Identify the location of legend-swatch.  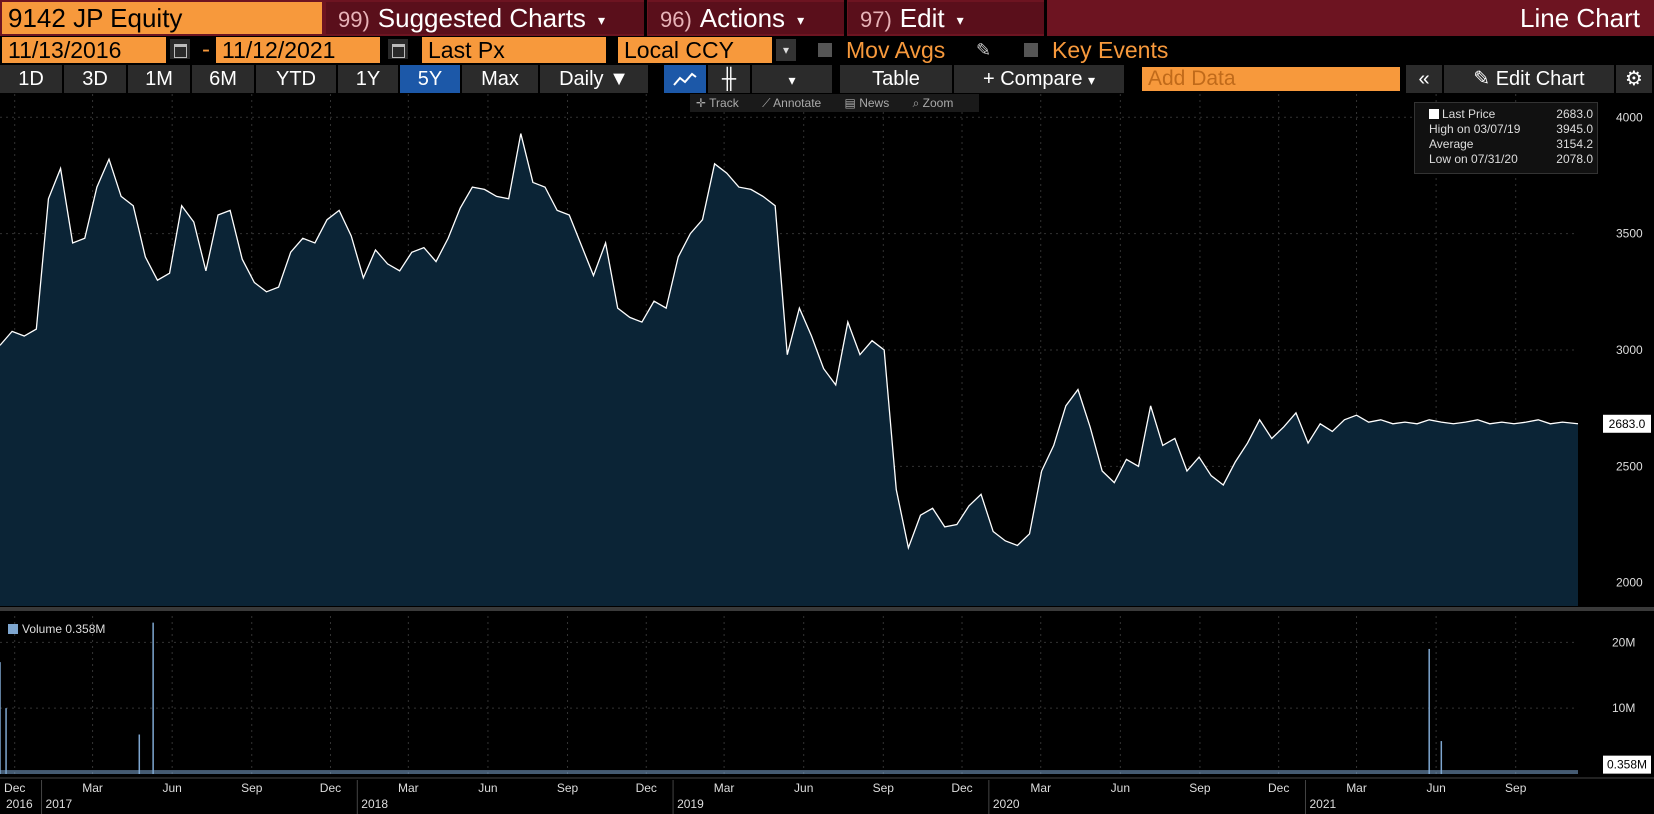
(1434, 114).